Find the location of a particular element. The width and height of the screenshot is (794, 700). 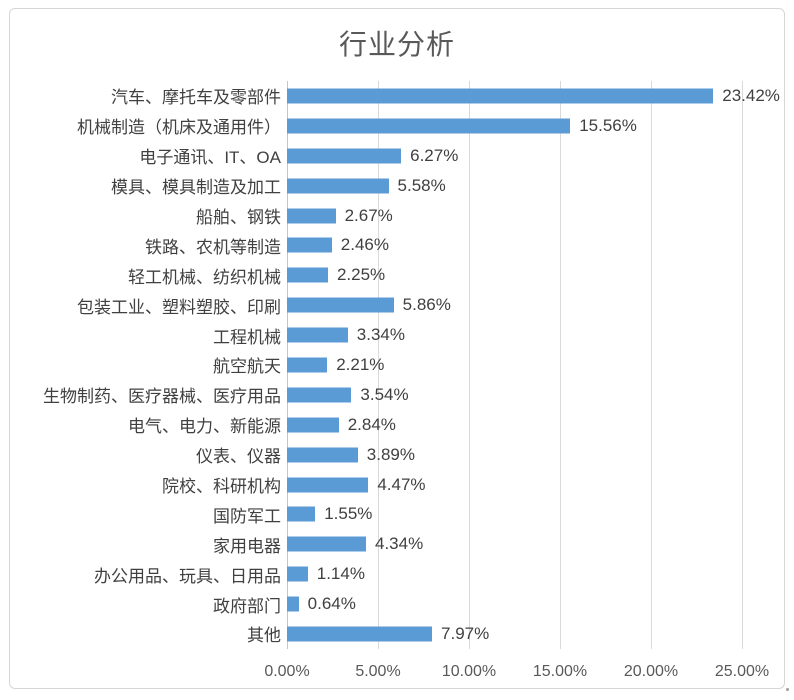

value-label: 0.64% is located at coordinates (331, 604).